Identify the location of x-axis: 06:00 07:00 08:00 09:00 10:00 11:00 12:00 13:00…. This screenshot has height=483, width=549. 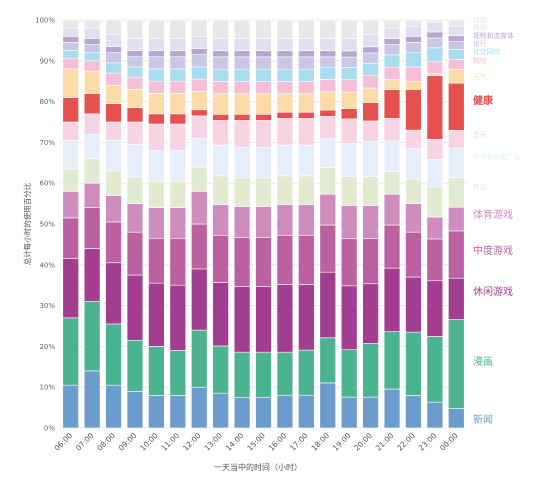
(255, 442).